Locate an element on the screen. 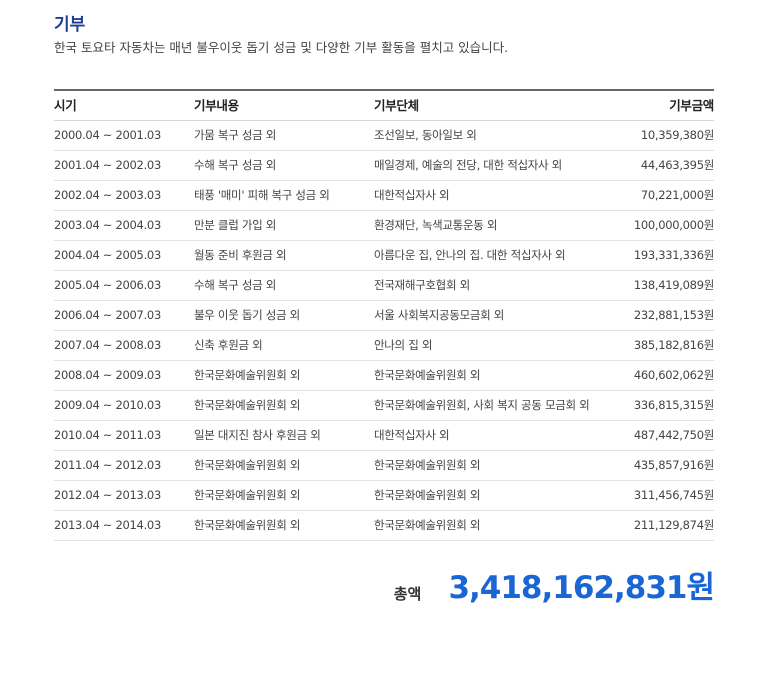  section-title: 기부 is located at coordinates (70, 25).